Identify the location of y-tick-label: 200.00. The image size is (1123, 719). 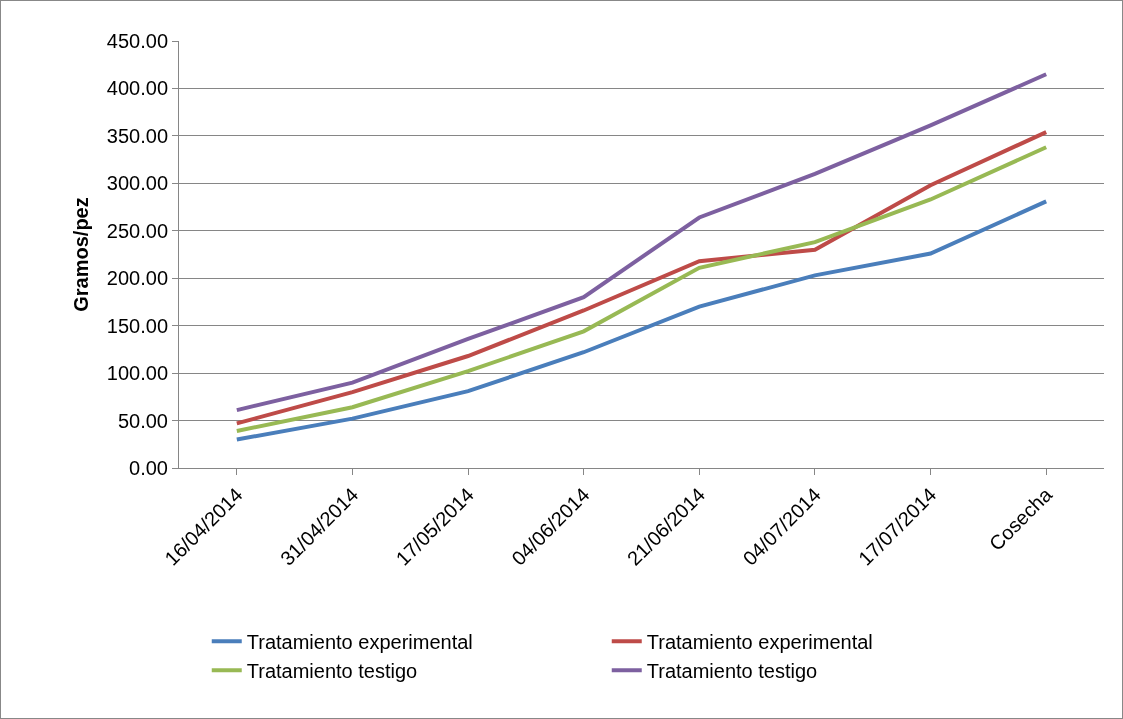
(137, 278).